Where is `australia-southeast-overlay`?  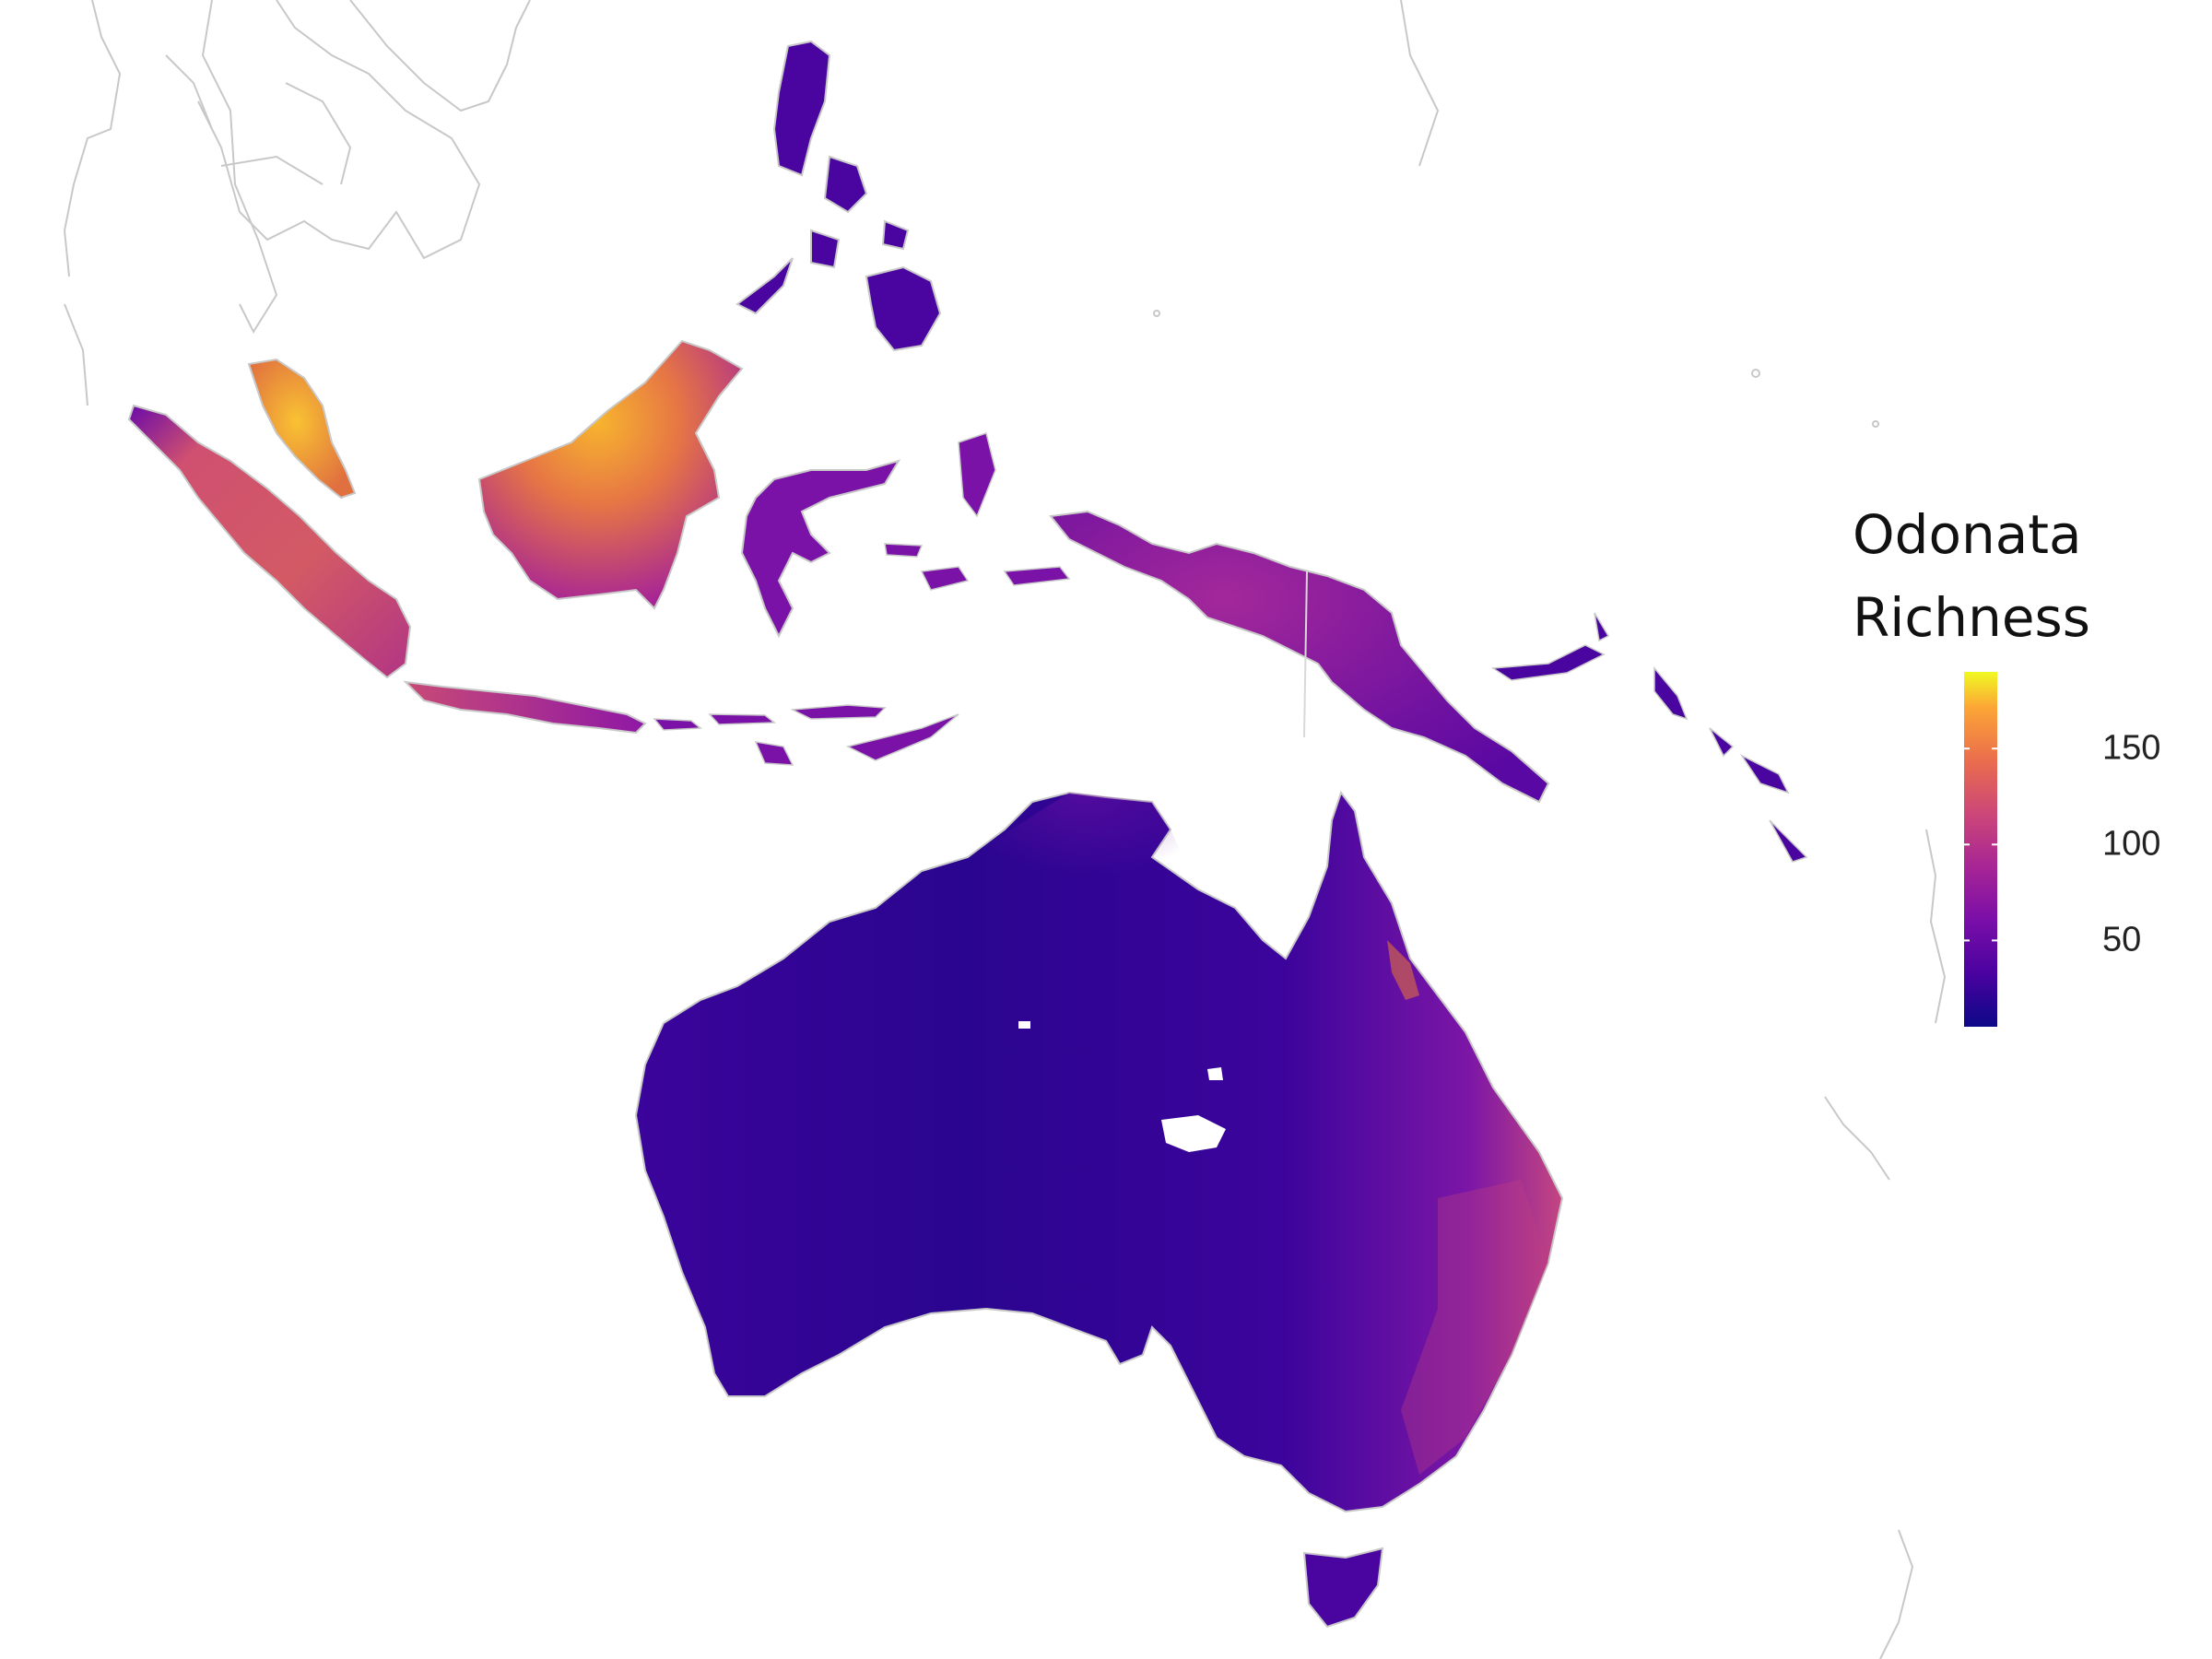 australia-southeast-overlay is located at coordinates (1474, 1327).